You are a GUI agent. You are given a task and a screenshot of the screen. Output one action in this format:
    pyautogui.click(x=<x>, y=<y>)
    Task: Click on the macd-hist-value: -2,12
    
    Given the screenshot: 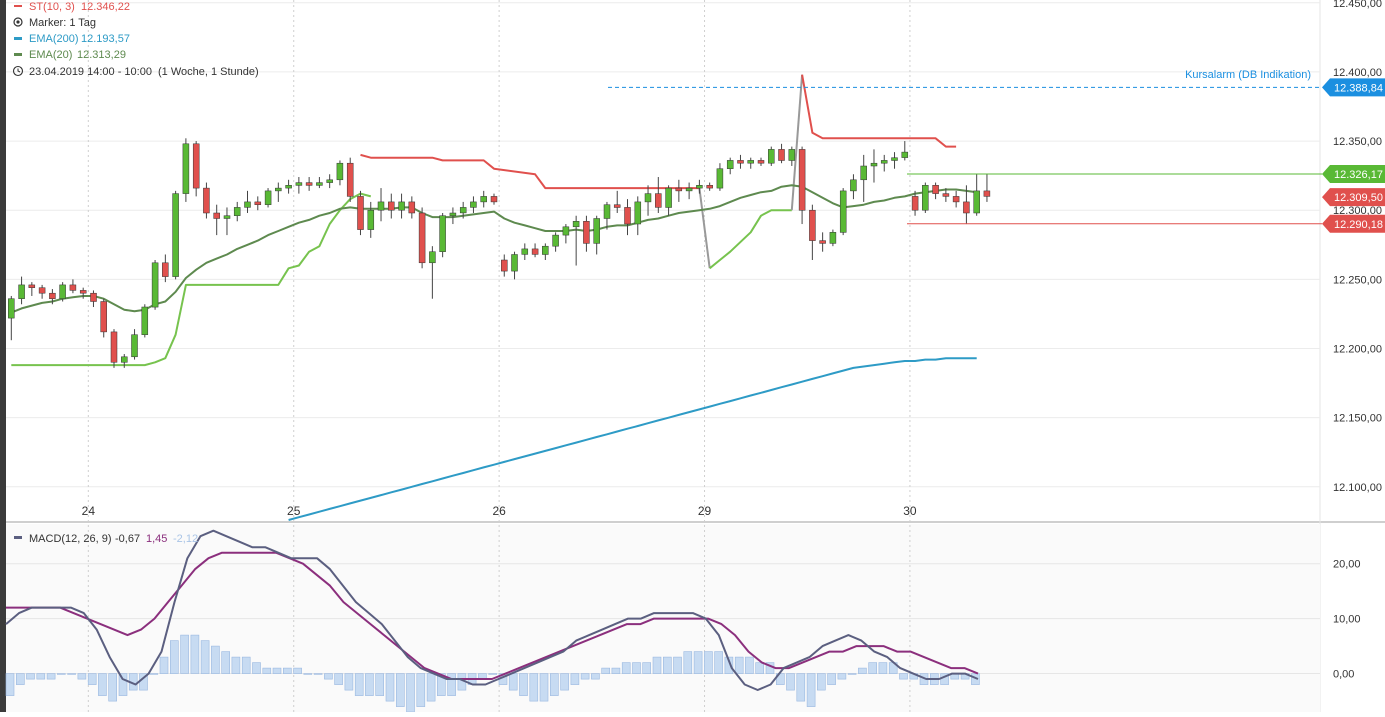 What is the action you would take?
    pyautogui.click(x=185, y=539)
    